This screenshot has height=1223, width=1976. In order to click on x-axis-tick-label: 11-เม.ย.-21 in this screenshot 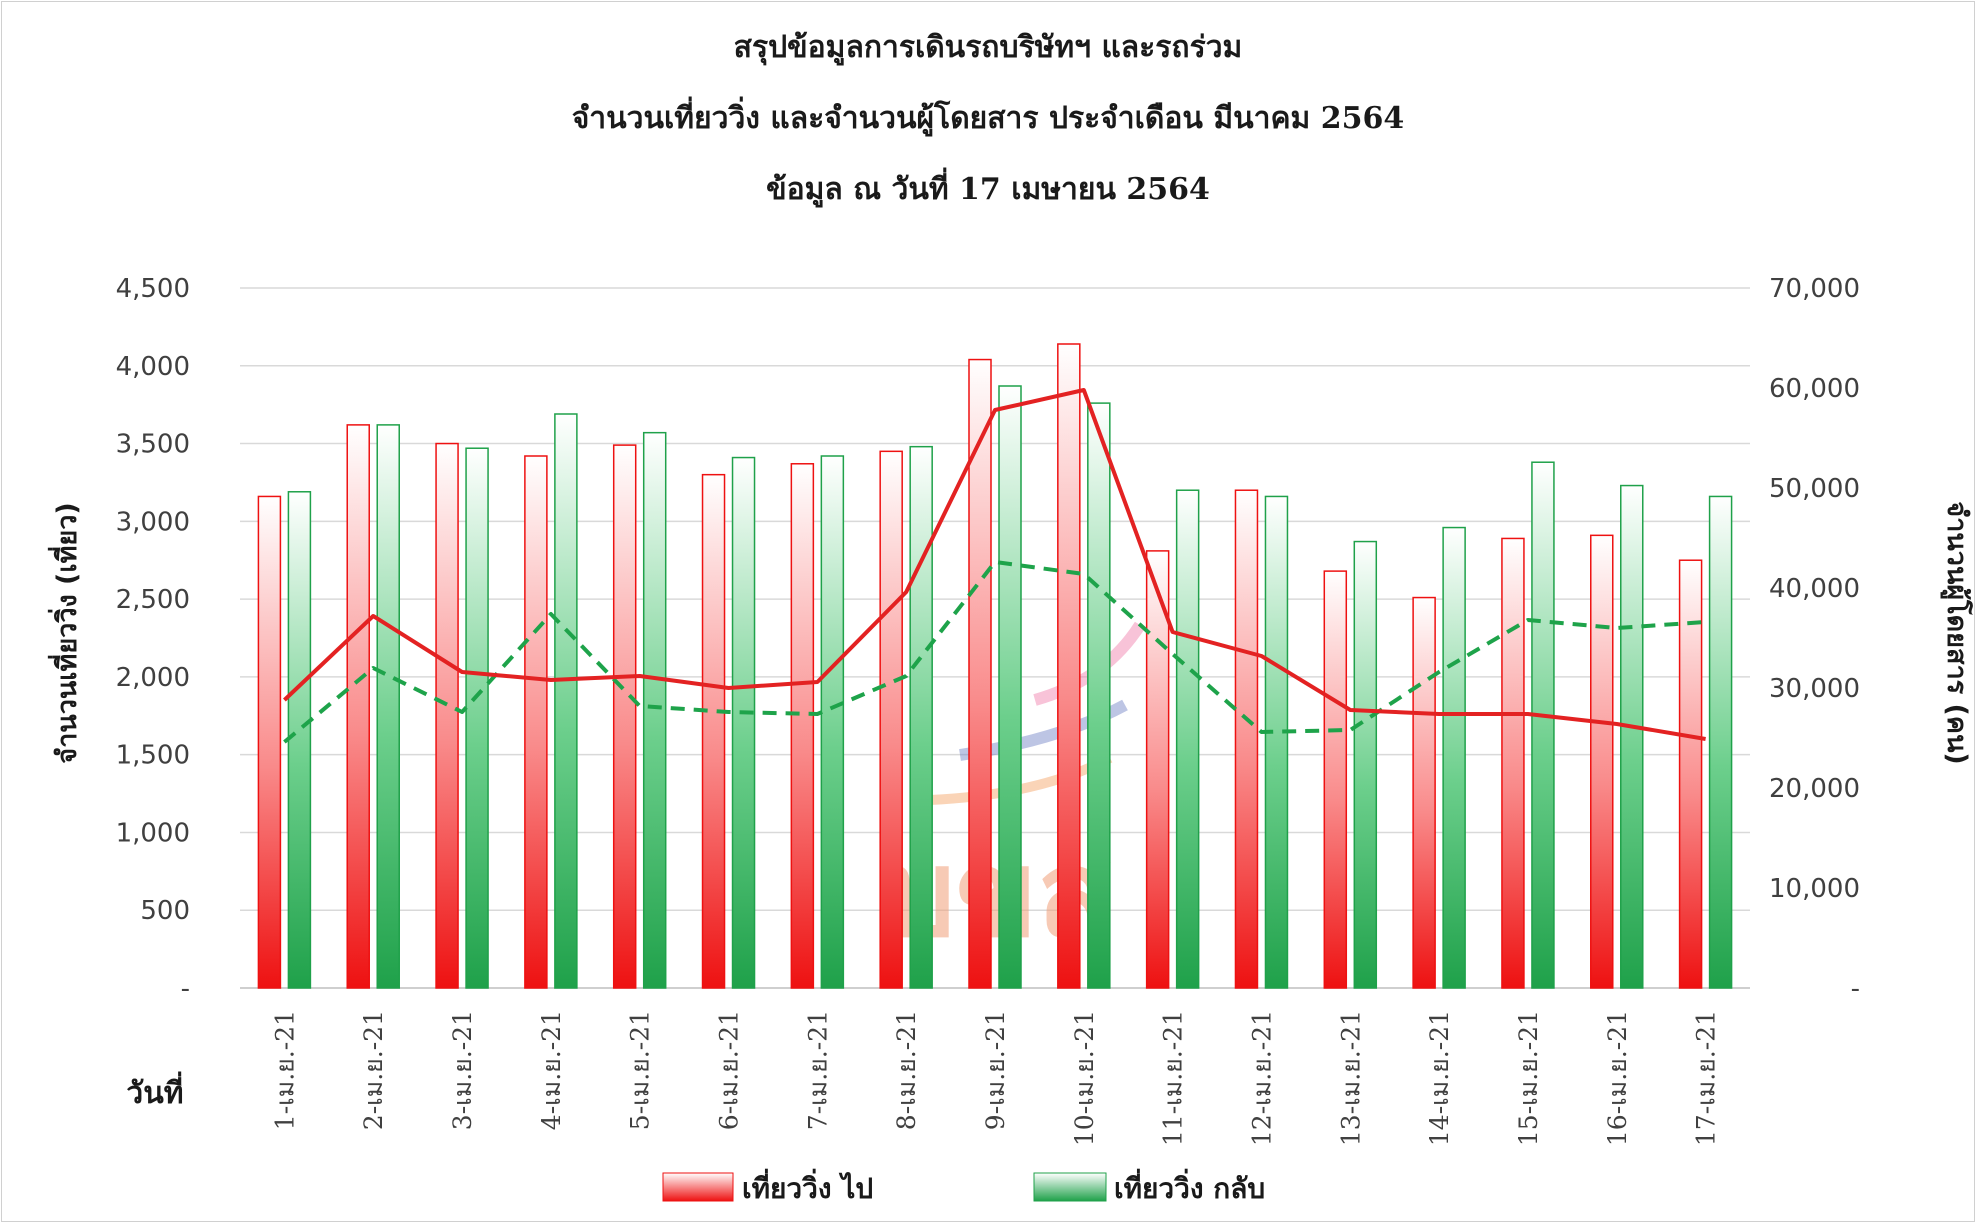, I will do `click(1173, 1078)`.